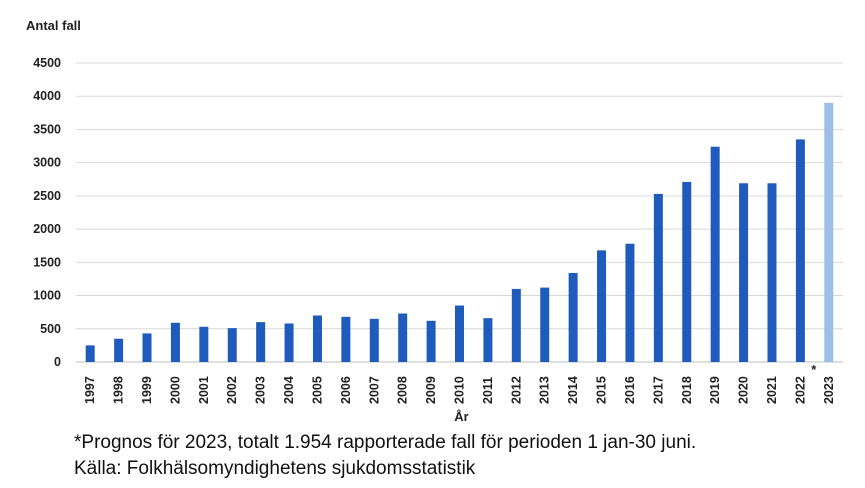  I want to click on x-tick-label: 2008, so click(403, 390).